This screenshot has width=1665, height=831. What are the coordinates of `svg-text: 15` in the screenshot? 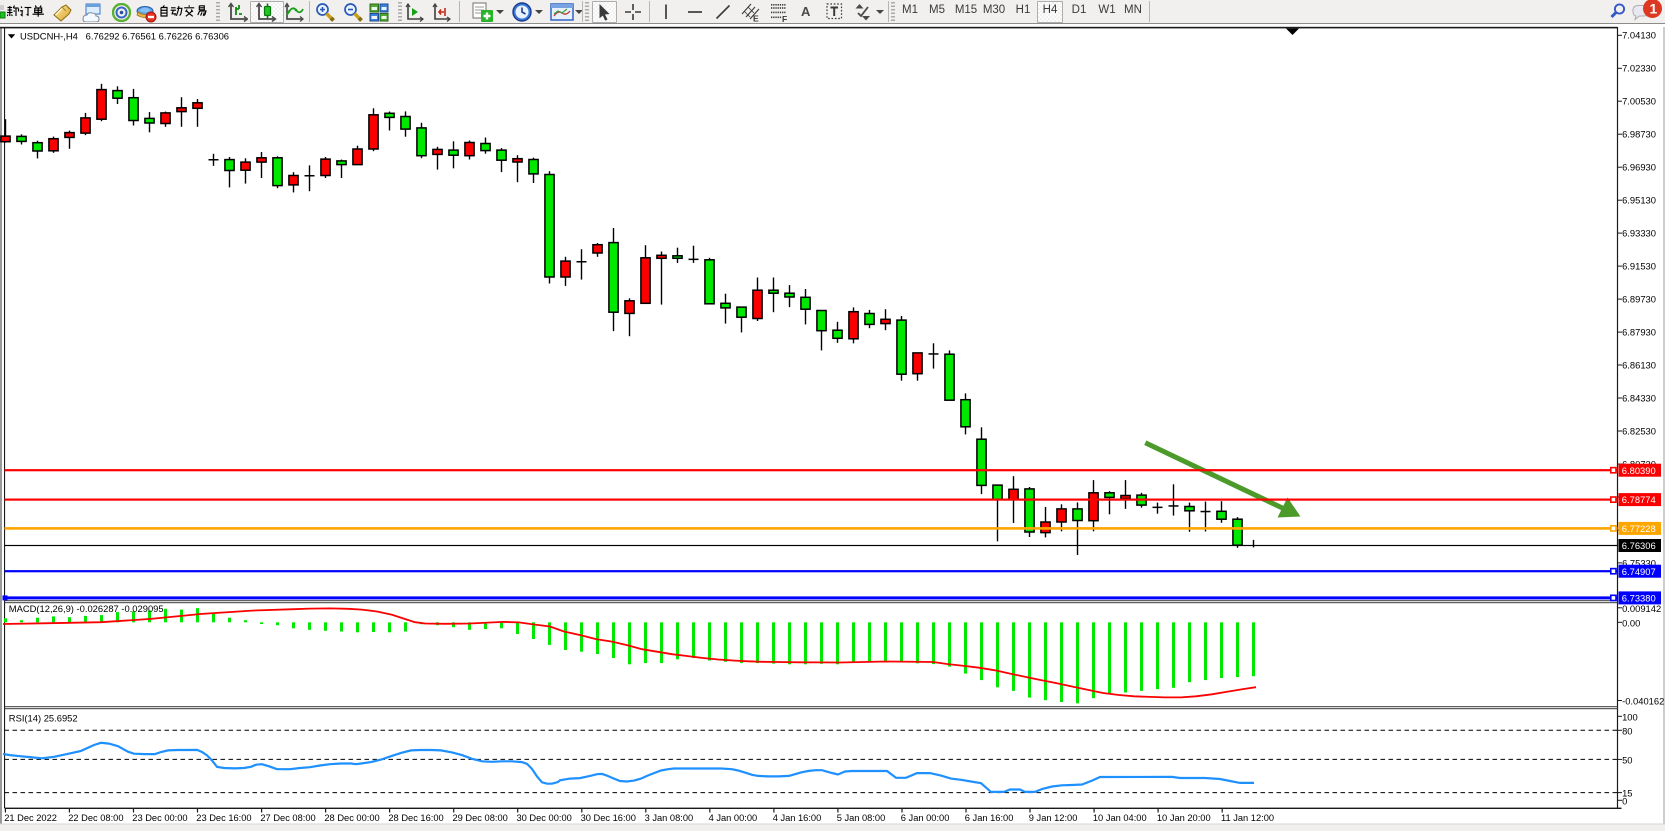 It's located at (1627, 793).